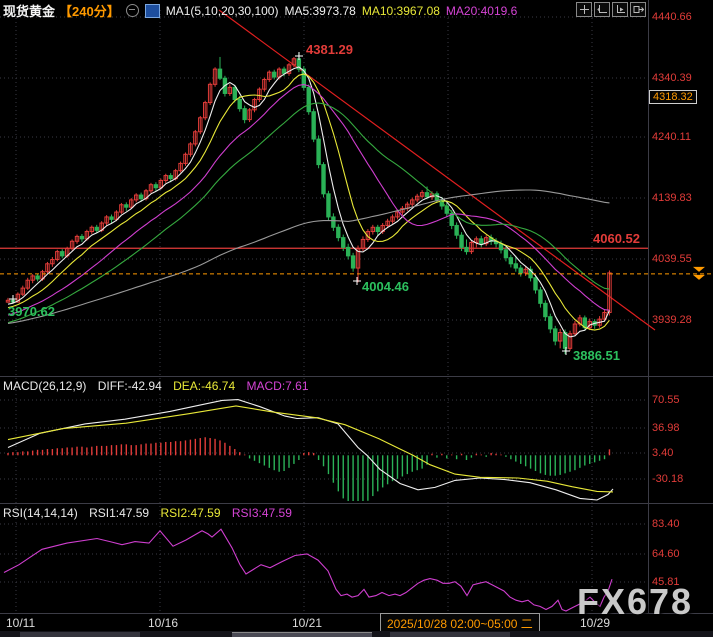  I want to click on export-chart-icon, so click(638, 9).